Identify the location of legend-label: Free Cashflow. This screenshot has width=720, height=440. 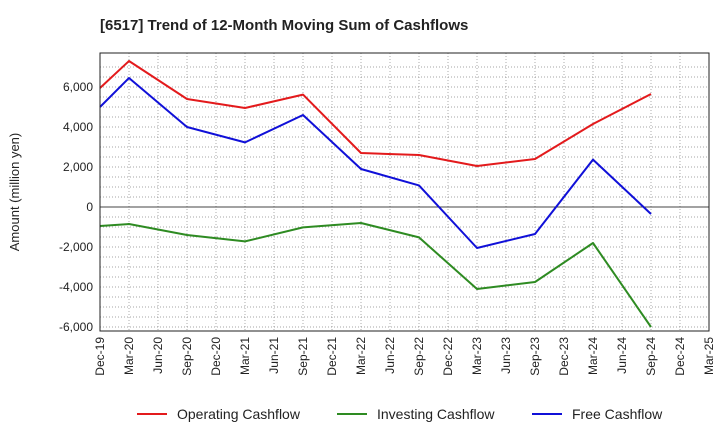
(617, 414).